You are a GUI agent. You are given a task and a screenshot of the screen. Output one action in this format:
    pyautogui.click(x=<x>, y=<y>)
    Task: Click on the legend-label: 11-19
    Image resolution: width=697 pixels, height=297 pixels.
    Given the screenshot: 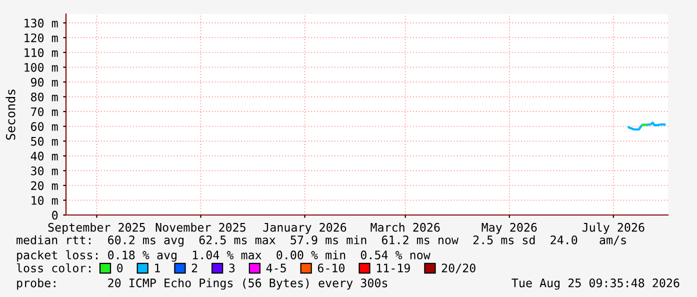 What is the action you would take?
    pyautogui.click(x=393, y=268)
    